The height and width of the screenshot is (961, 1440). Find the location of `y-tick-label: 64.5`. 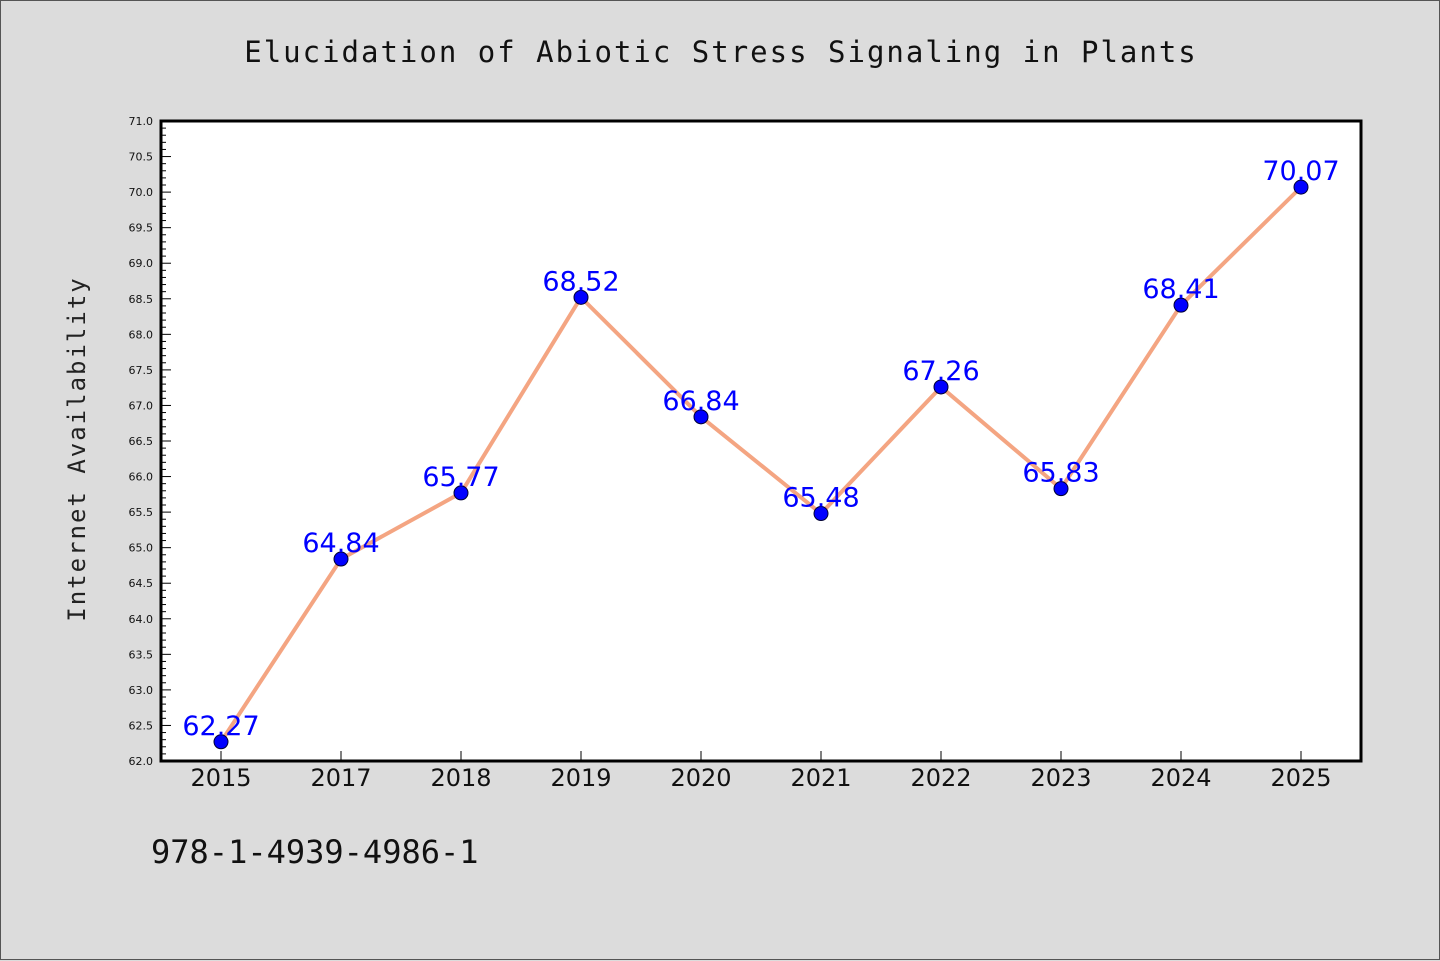

y-tick-label: 64.5 is located at coordinates (141, 583).